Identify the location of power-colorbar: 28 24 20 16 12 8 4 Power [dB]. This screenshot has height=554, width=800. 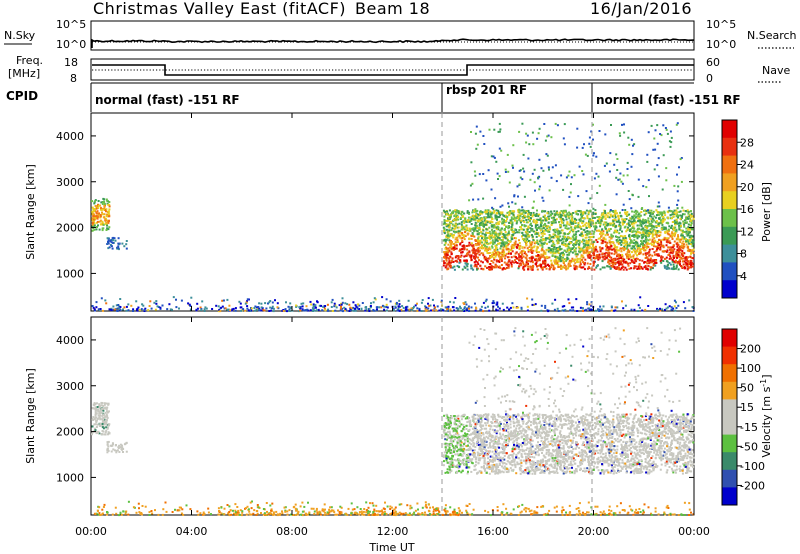
(747, 209).